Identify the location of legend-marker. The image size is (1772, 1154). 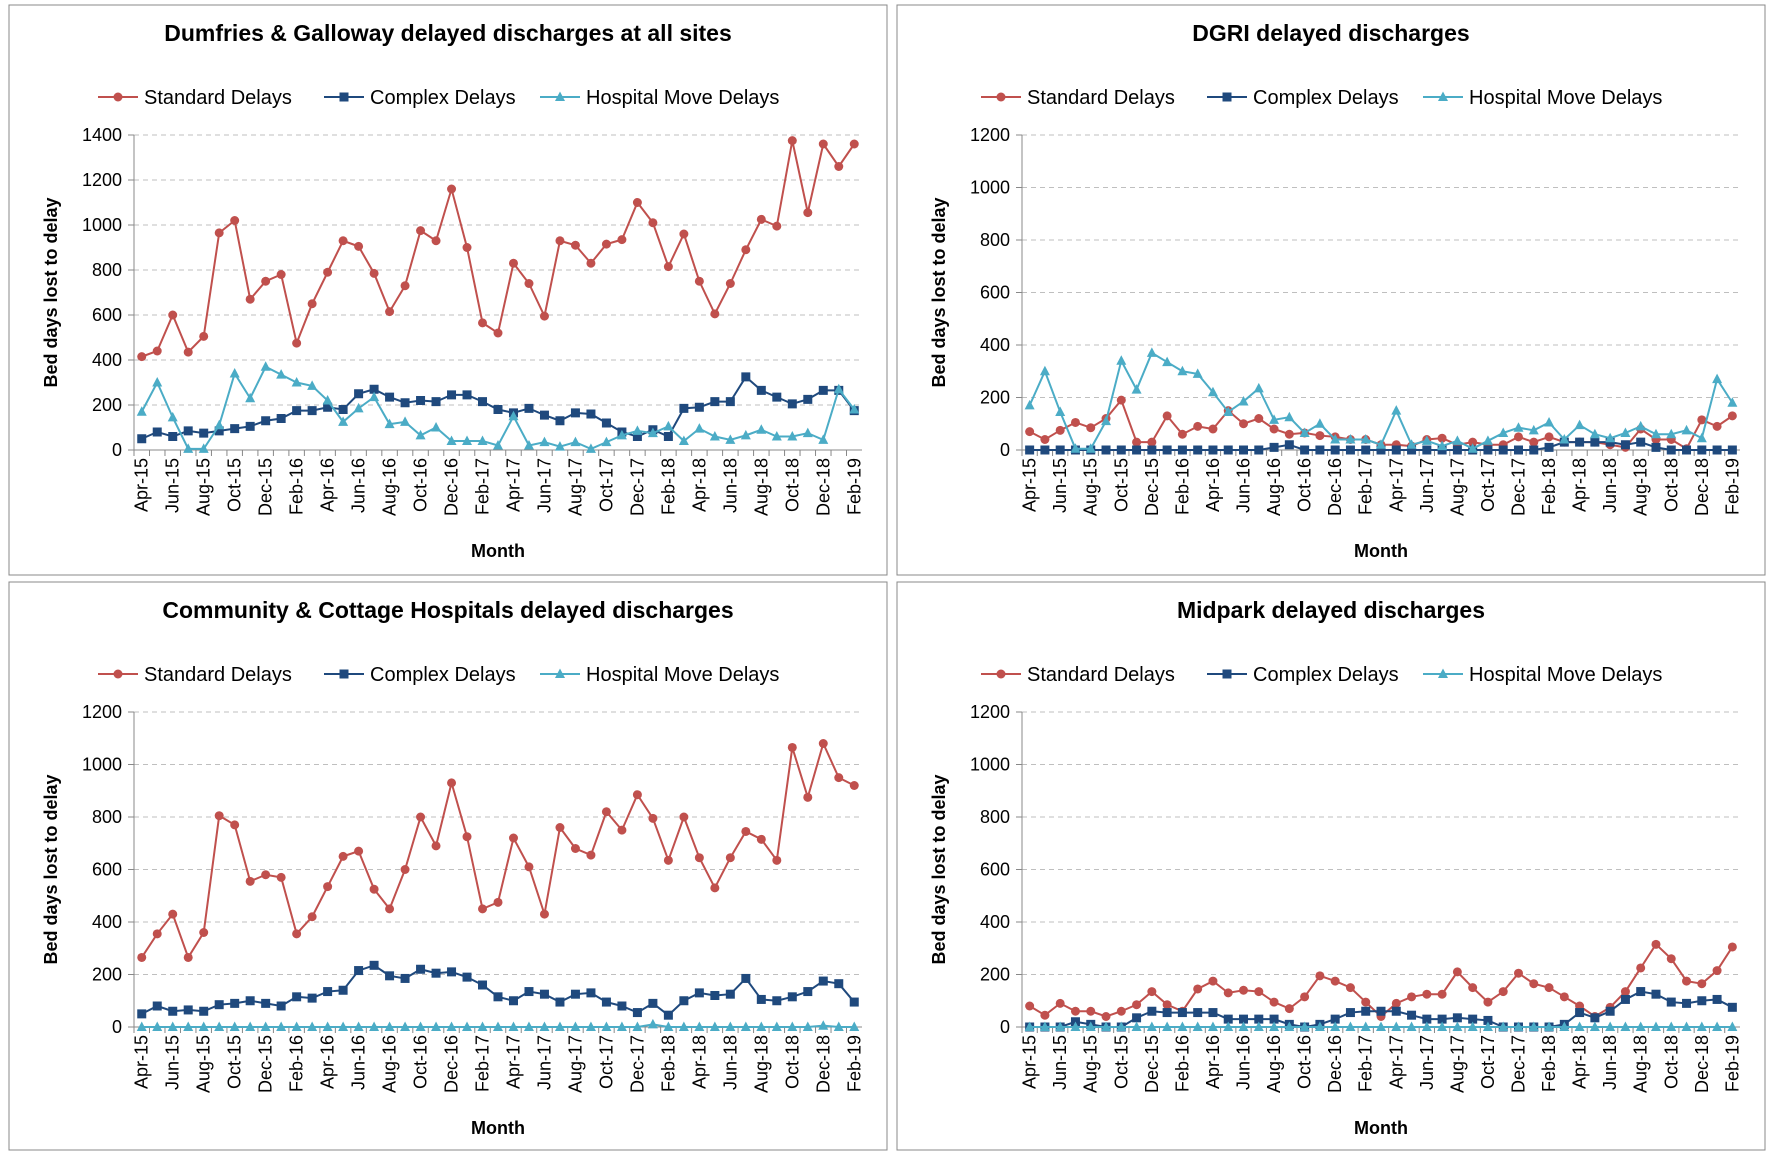
(1443, 96).